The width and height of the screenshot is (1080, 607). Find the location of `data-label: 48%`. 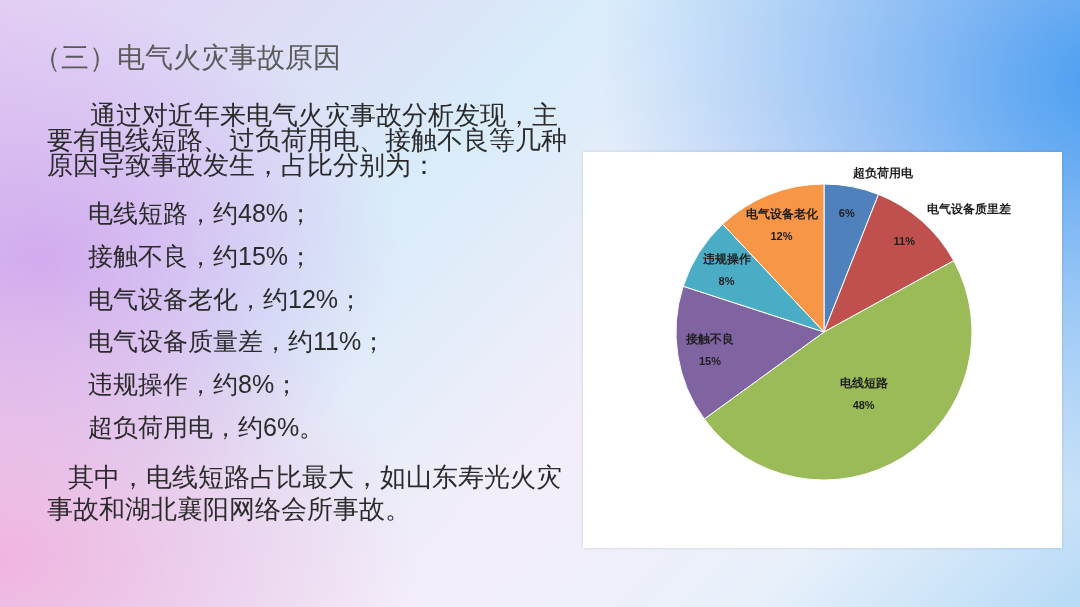

data-label: 48% is located at coordinates (863, 405).